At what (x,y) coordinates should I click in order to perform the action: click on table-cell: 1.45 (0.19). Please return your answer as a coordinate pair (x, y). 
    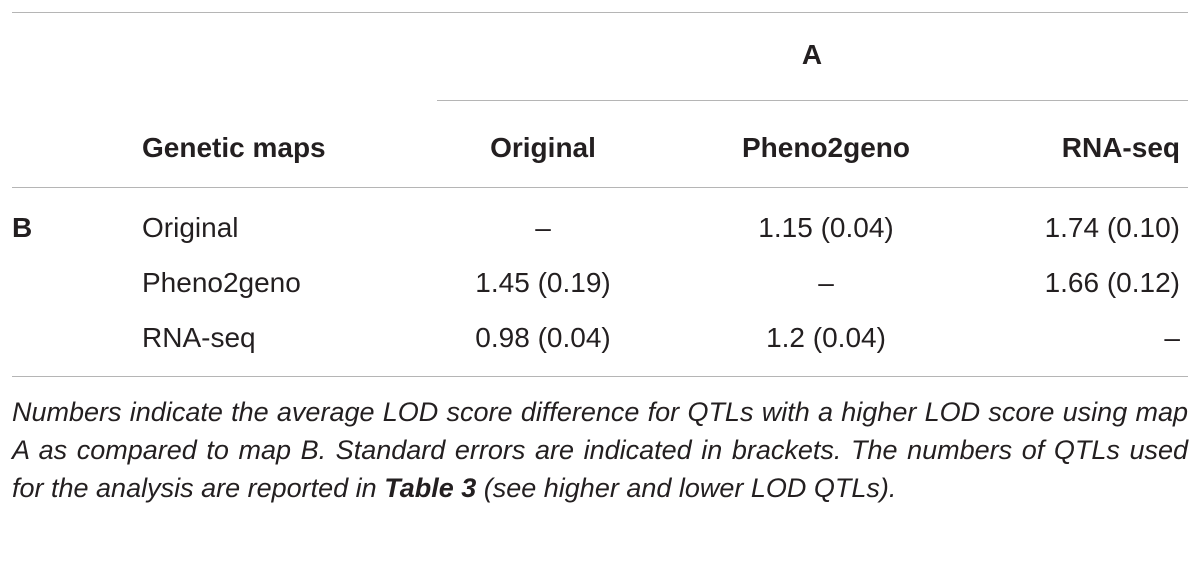
    Looking at the image, I should click on (543, 282).